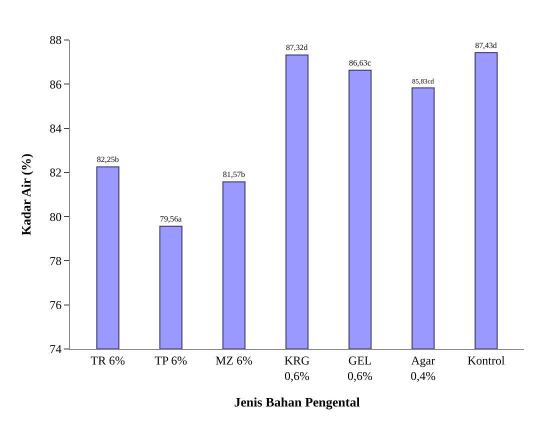  I want to click on y-tick-label: 80, so click(56, 217).